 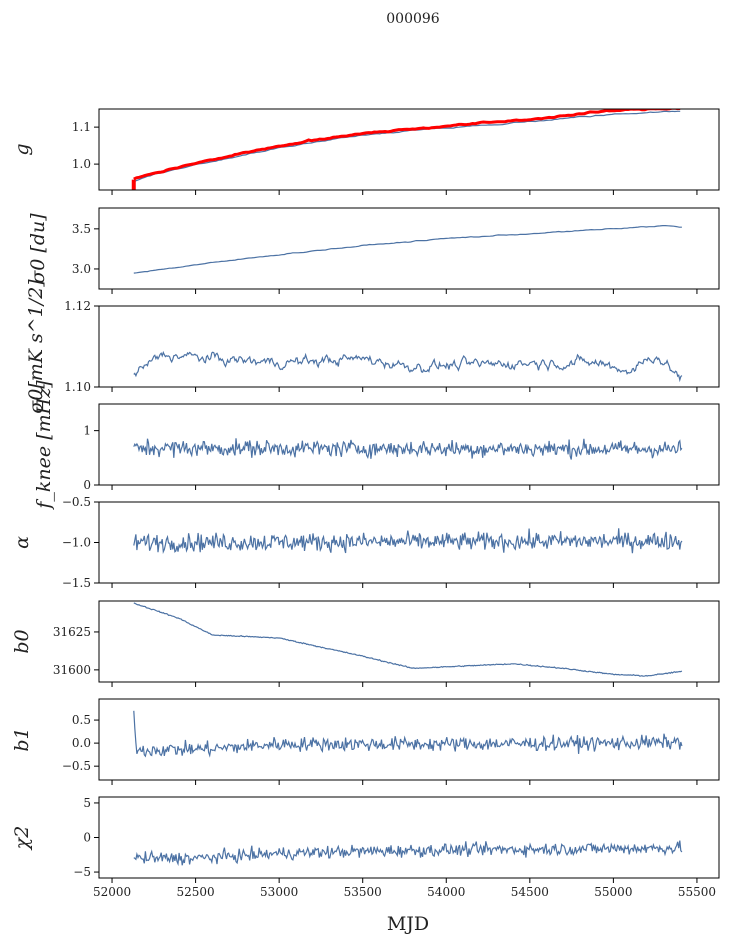 I want to click on panel-1: 3.0 3.5 σ0 [du], so click(x=373, y=250).